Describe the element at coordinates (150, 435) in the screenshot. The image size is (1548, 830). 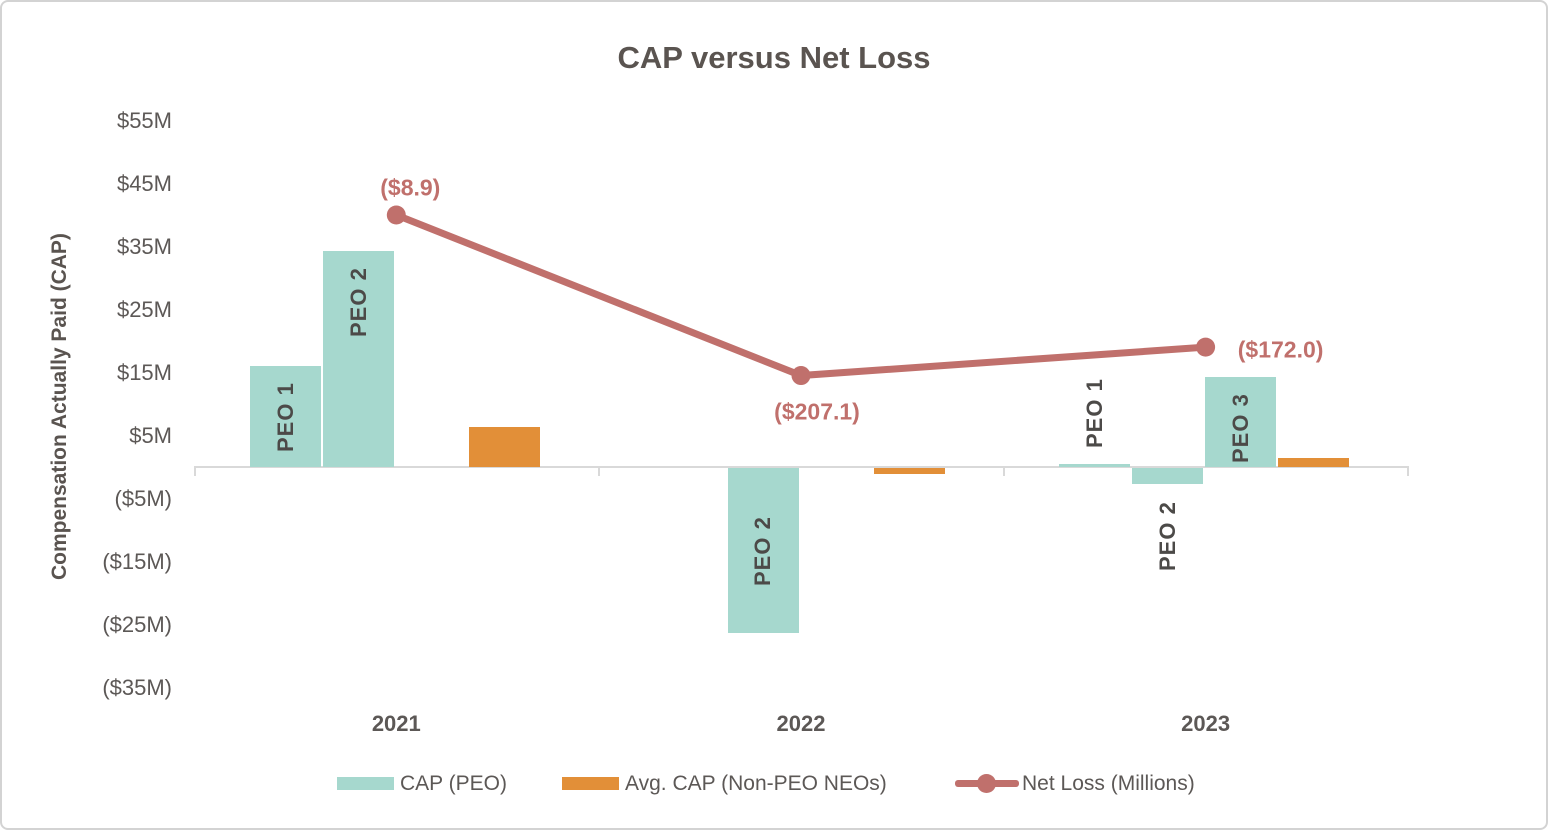
I see `y-tick-label: $5M` at that location.